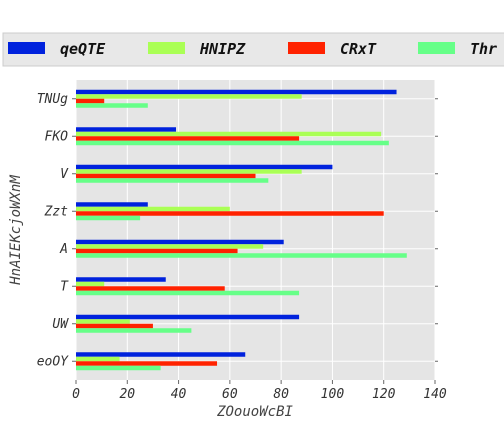 This screenshot has height=432, width=504. I want to click on x-tick-label: 80, so click(281, 394).